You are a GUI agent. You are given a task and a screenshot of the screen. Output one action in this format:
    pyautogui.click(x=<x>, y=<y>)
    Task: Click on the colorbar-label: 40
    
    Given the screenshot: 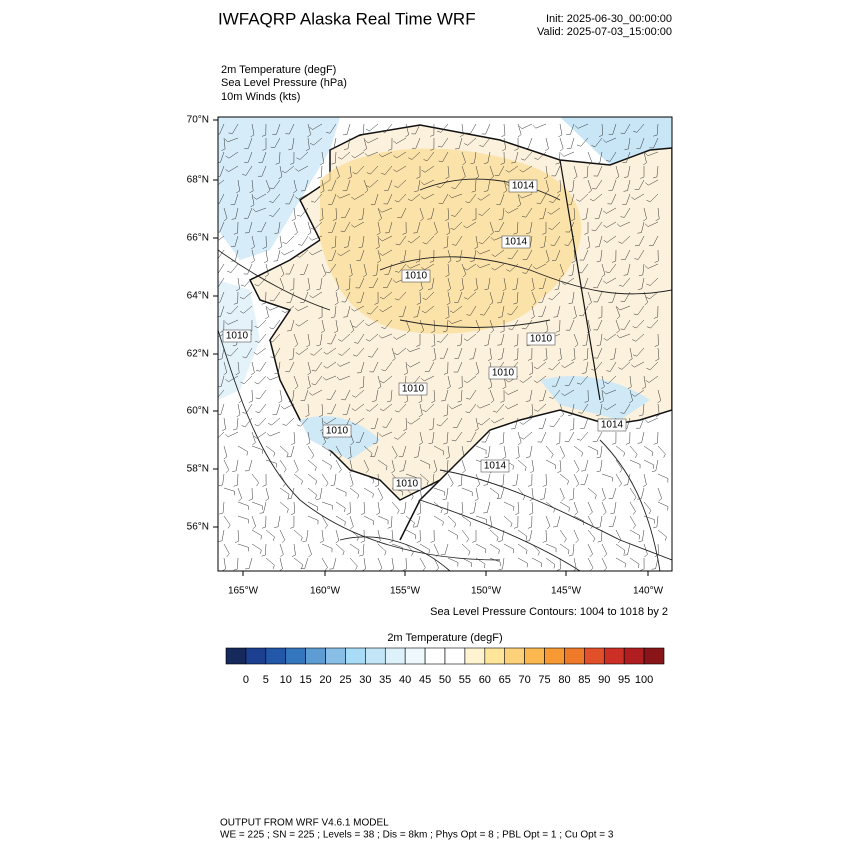 What is the action you would take?
    pyautogui.click(x=405, y=680)
    